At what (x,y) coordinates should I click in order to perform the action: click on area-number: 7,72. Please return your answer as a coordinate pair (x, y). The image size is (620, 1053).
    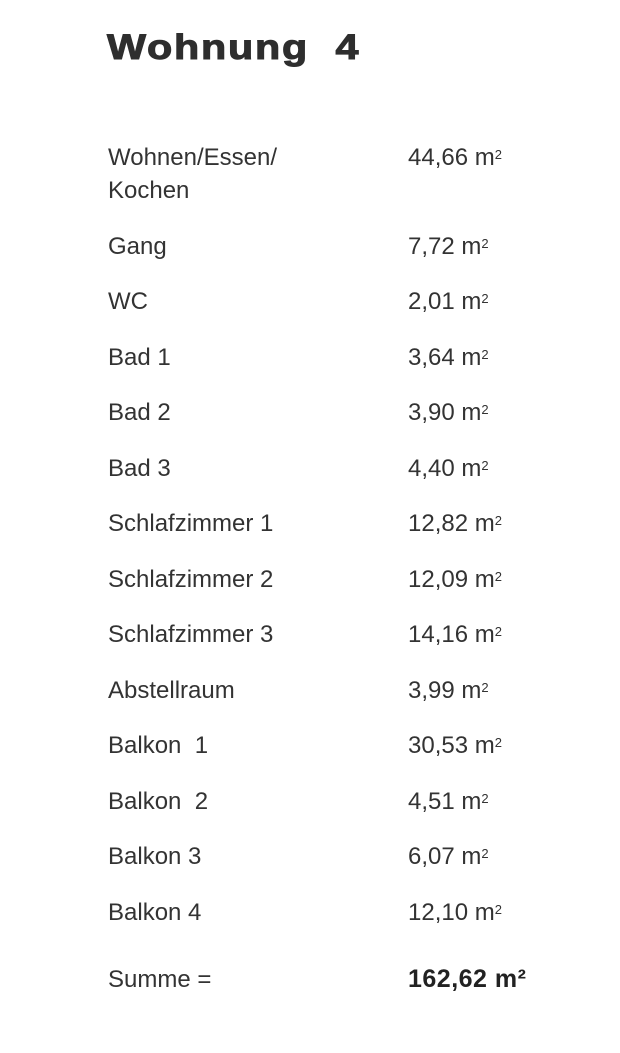
    Looking at the image, I should click on (431, 246).